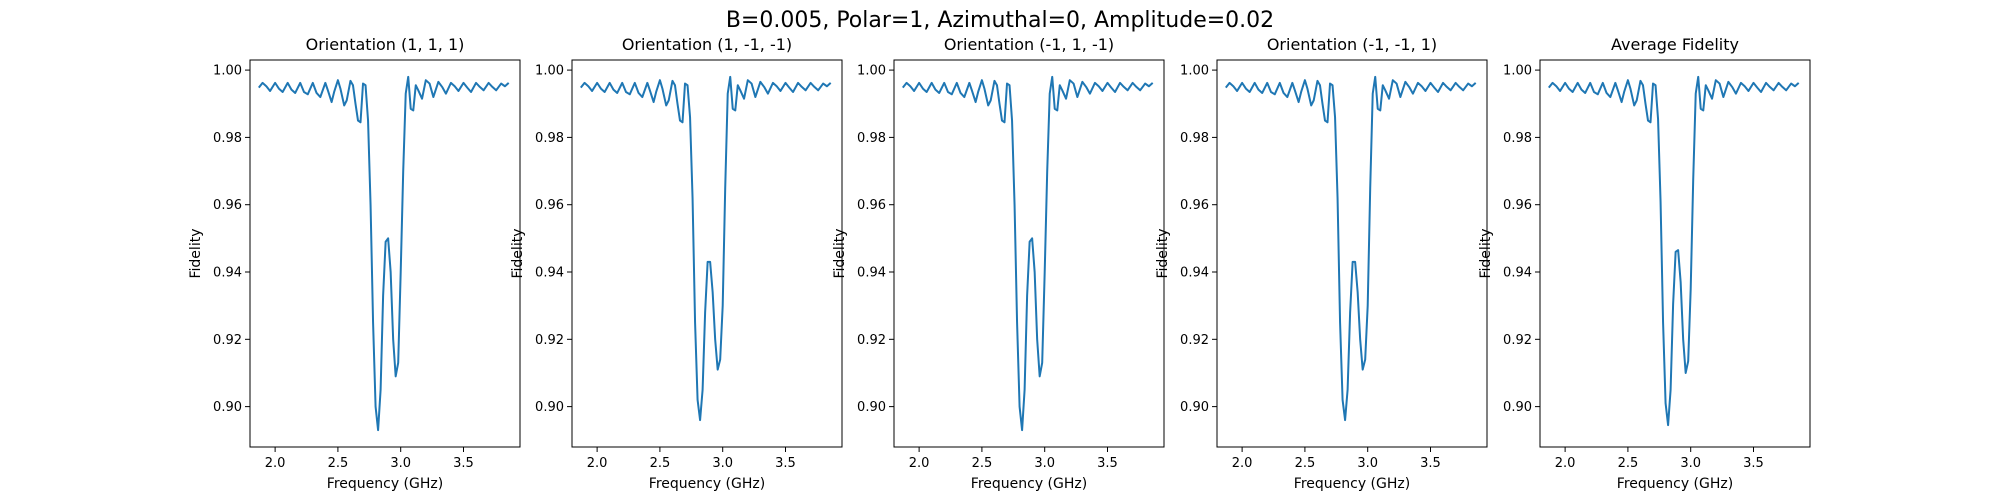  What do you see at coordinates (1029, 44) in the screenshot?
I see `subplot-title: Orientation (-1, 1, -1)` at bounding box center [1029, 44].